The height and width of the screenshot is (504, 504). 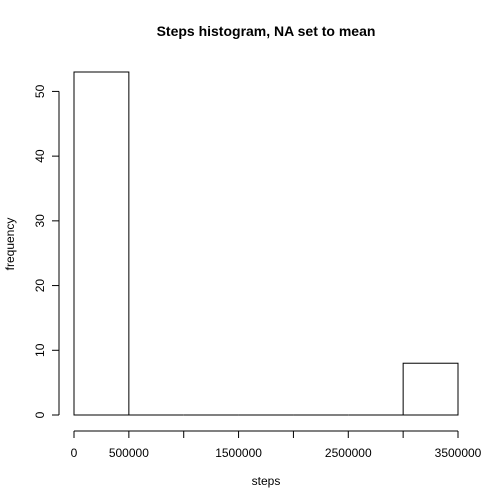 I want to click on y-axis: 0 10 20 30 40 50, so click(x=46, y=251).